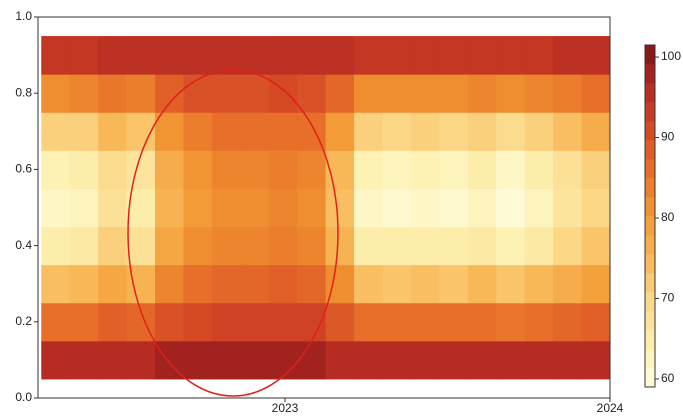  What do you see at coordinates (668, 378) in the screenshot?
I see `colorbar-tick-label: 60` at bounding box center [668, 378].